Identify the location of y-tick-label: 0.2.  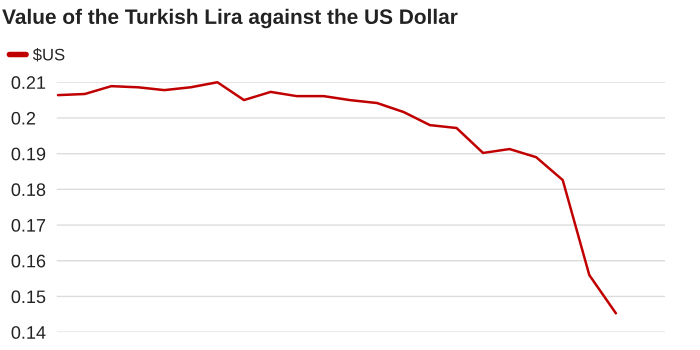
(24, 118).